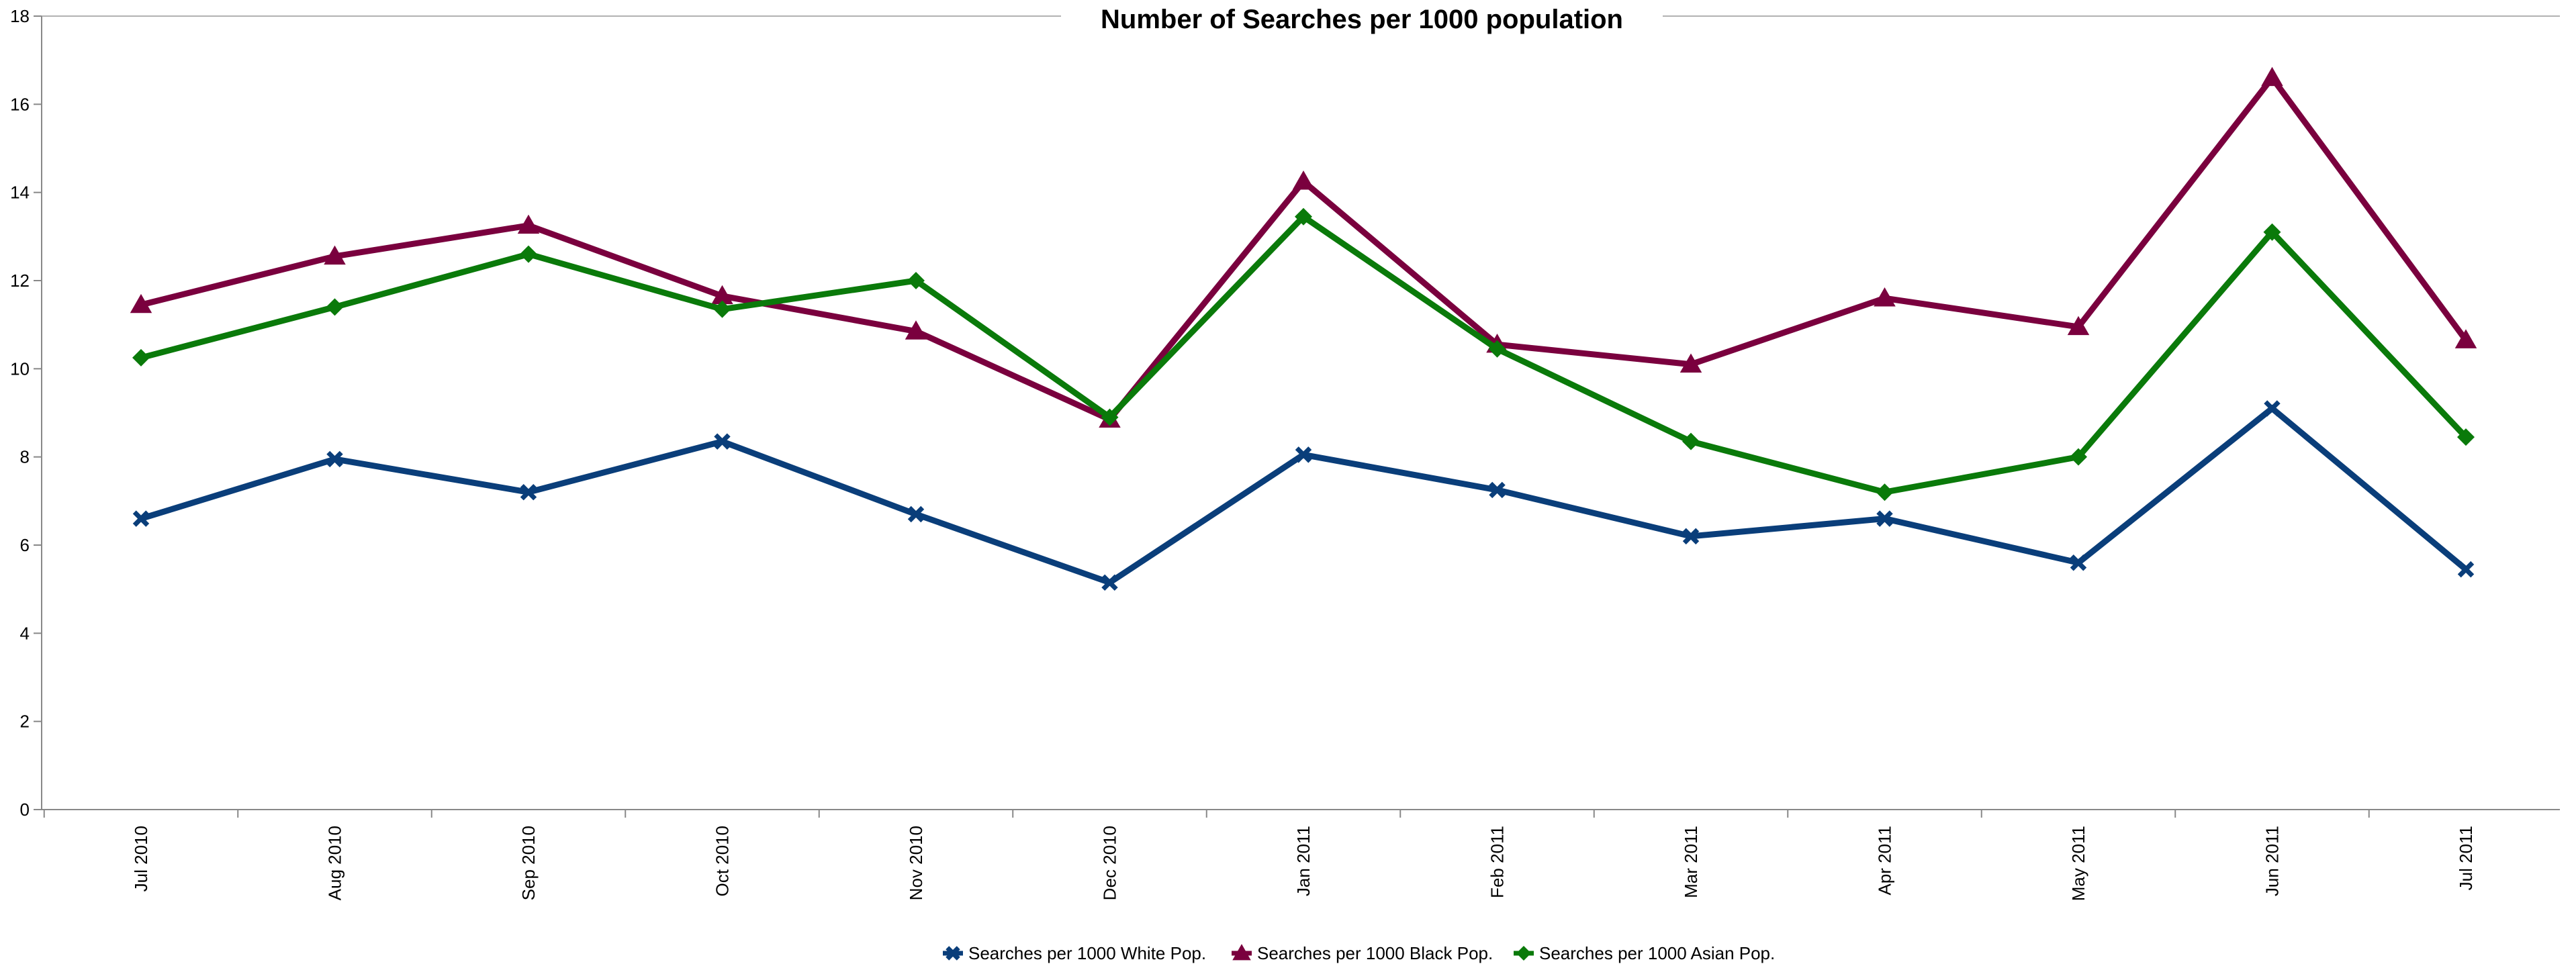  Describe the element at coordinates (20, 281) in the screenshot. I see `y-tick-label: 12` at that location.